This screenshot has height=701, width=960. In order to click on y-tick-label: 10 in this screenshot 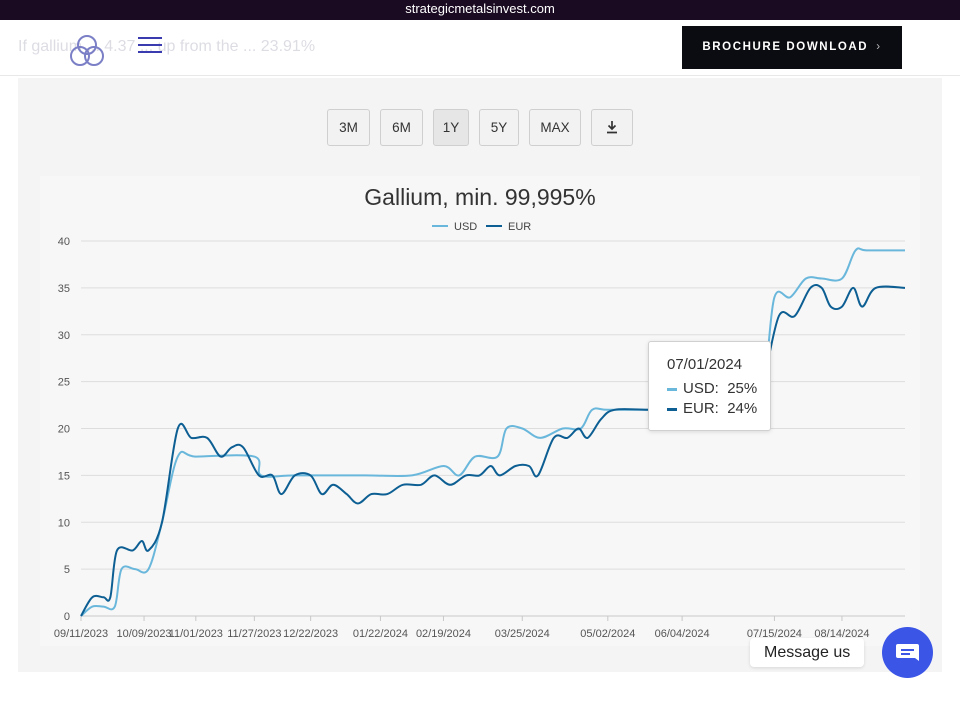, I will do `click(64, 523)`.